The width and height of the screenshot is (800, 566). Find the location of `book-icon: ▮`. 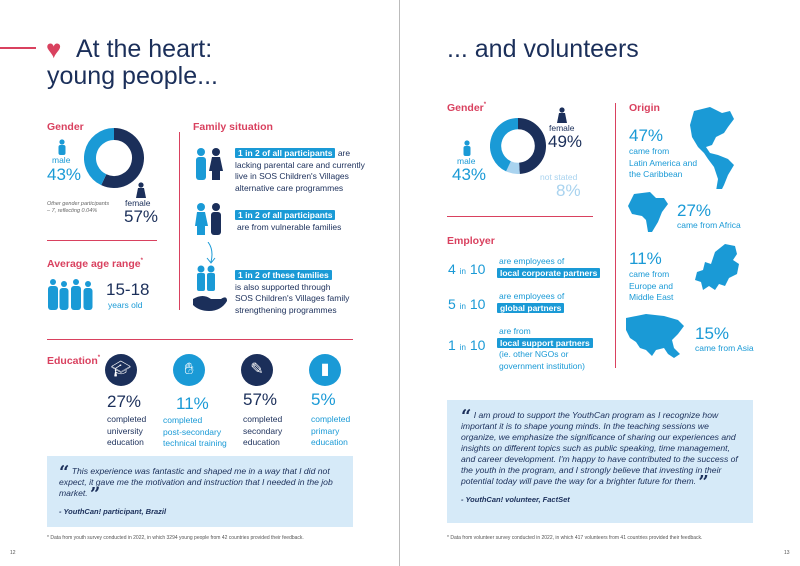

book-icon: ▮ is located at coordinates (325, 370).